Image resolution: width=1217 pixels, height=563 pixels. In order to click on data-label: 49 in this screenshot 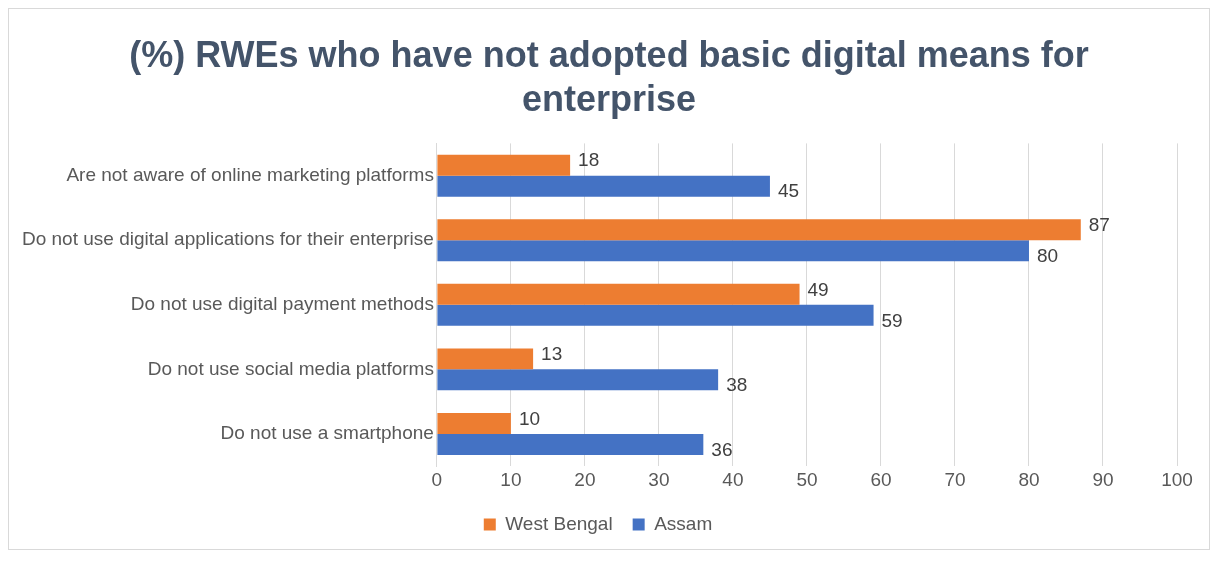, I will do `click(818, 289)`.